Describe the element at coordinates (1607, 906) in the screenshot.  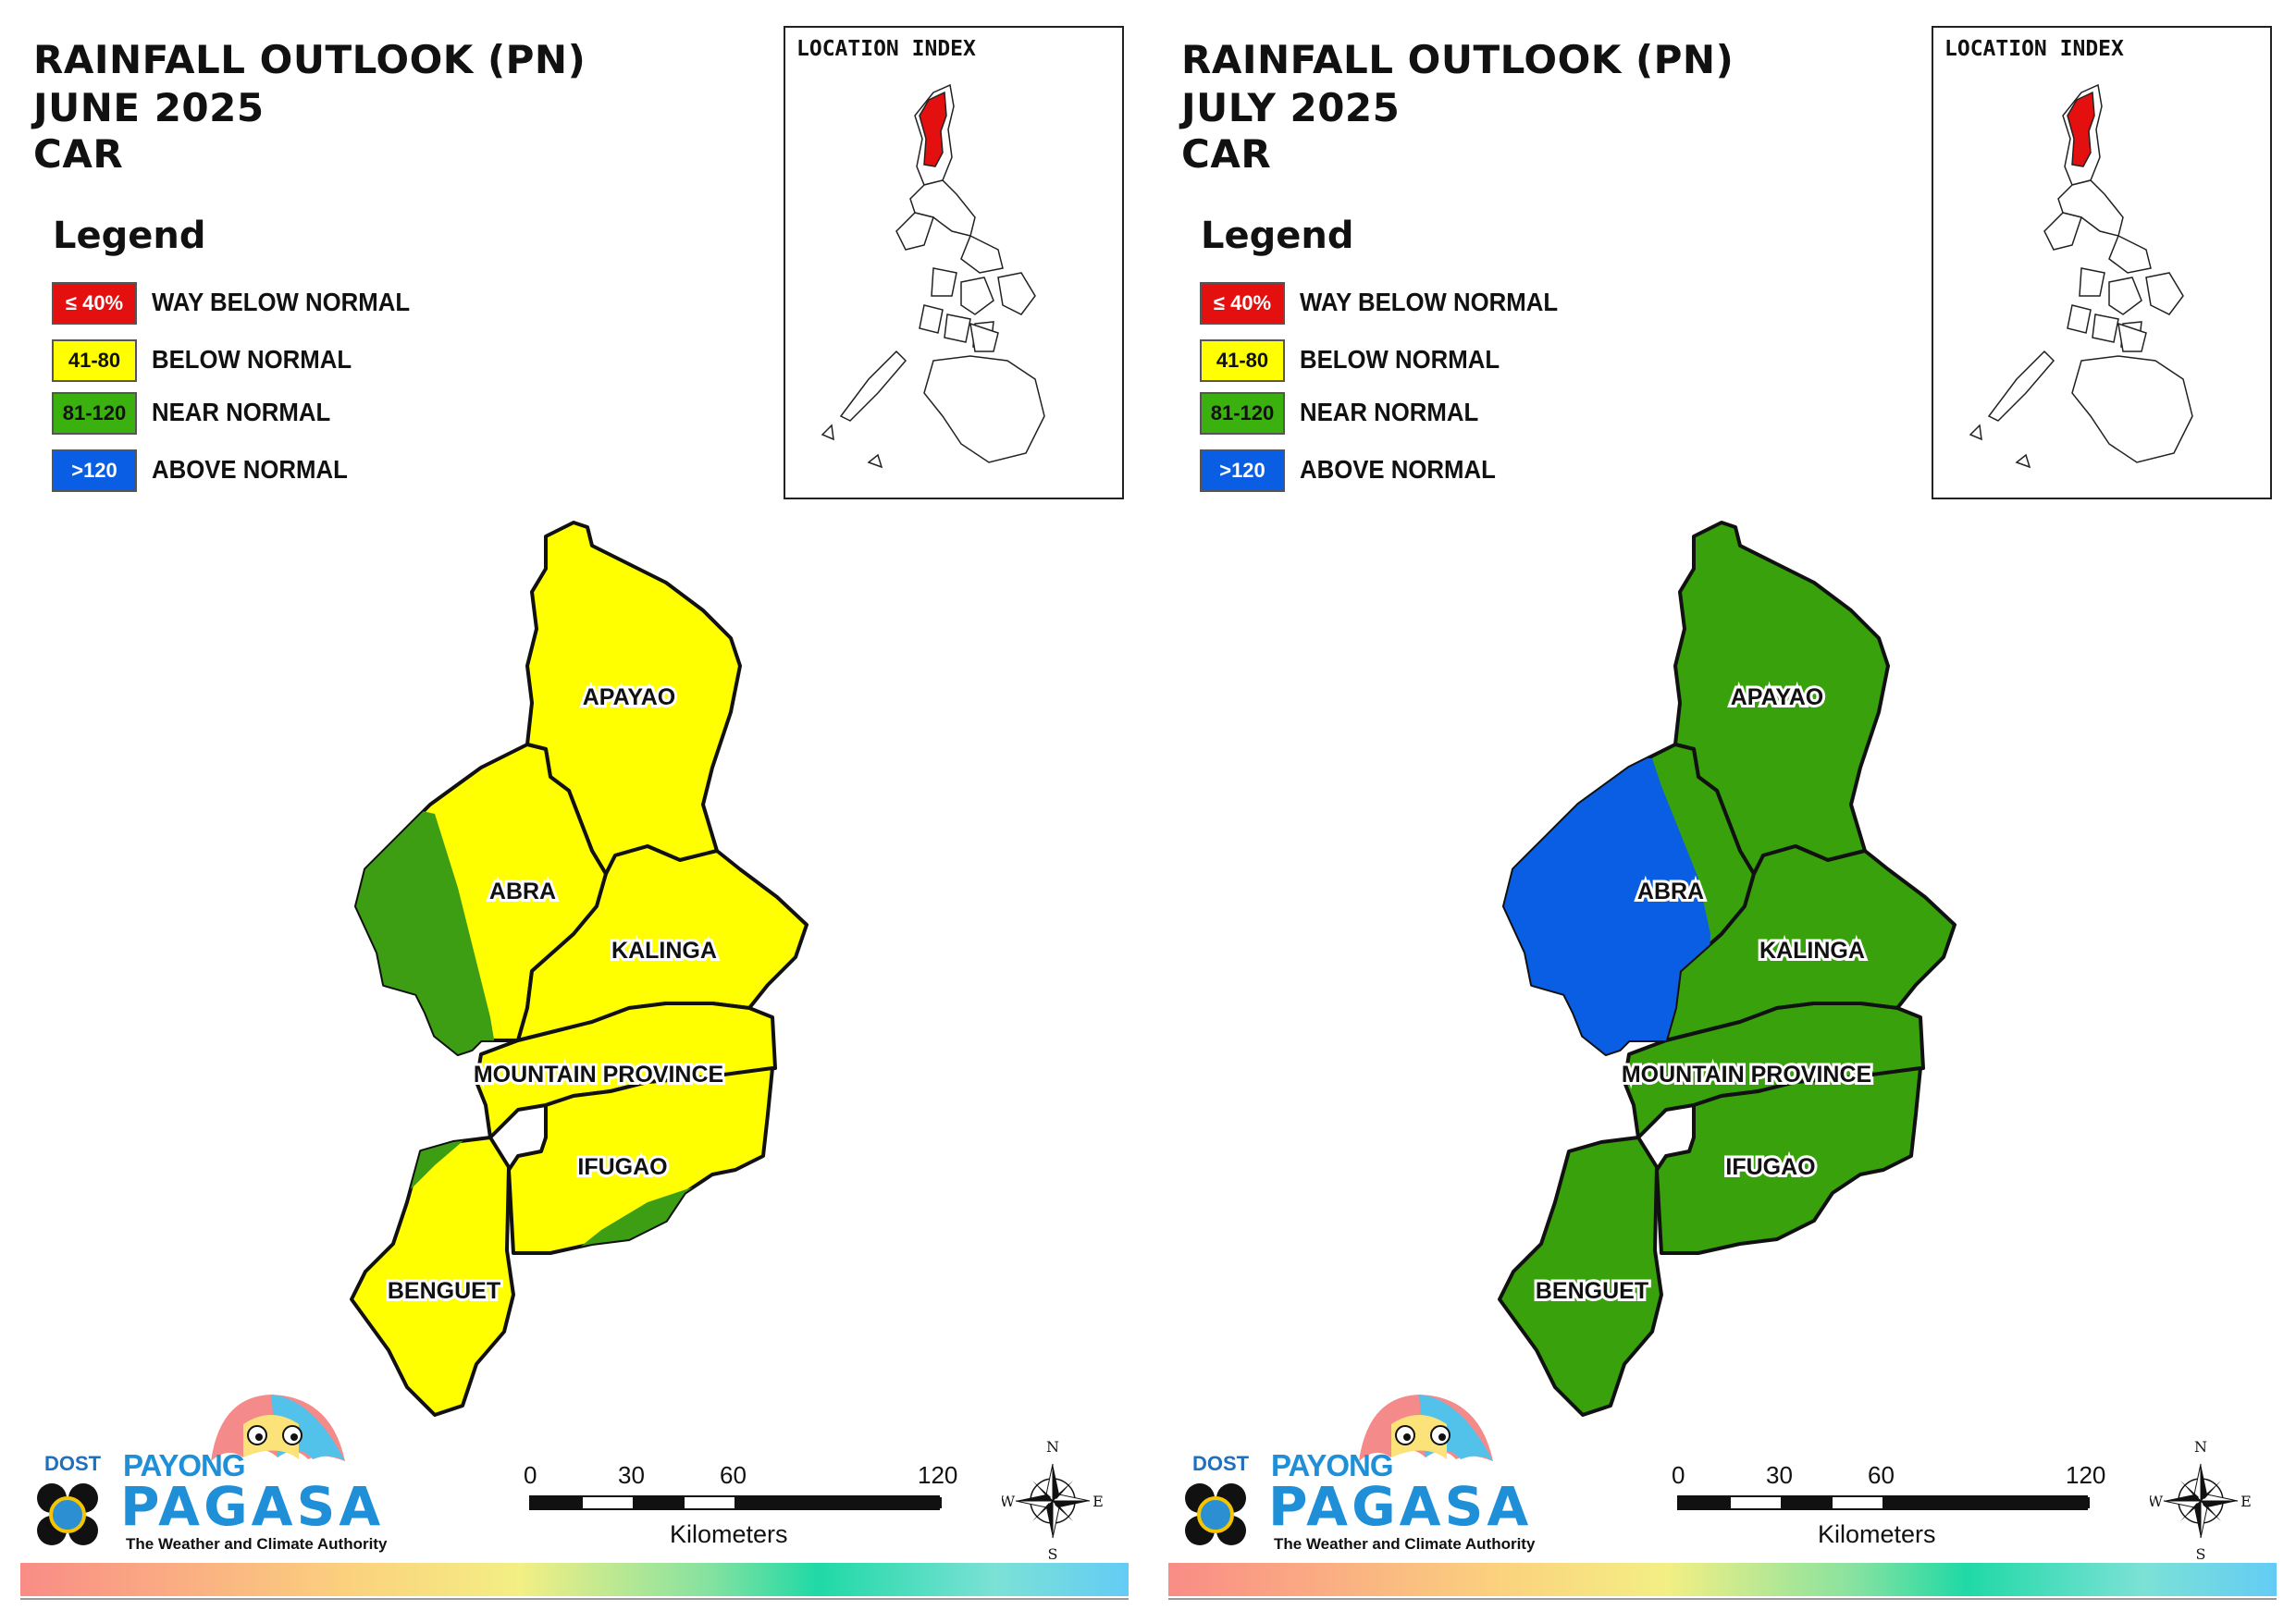
I see `above-normal-patch` at that location.